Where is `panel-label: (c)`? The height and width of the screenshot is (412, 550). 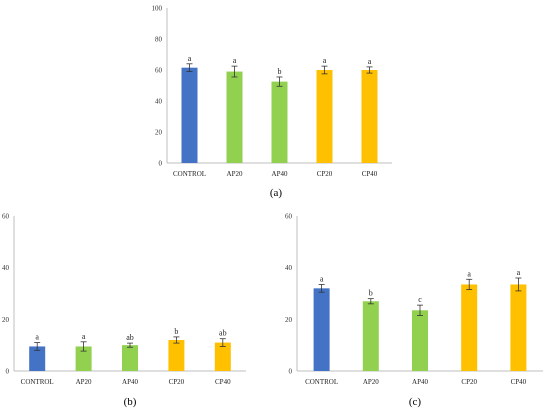
panel-label: (c) is located at coordinates (415, 402).